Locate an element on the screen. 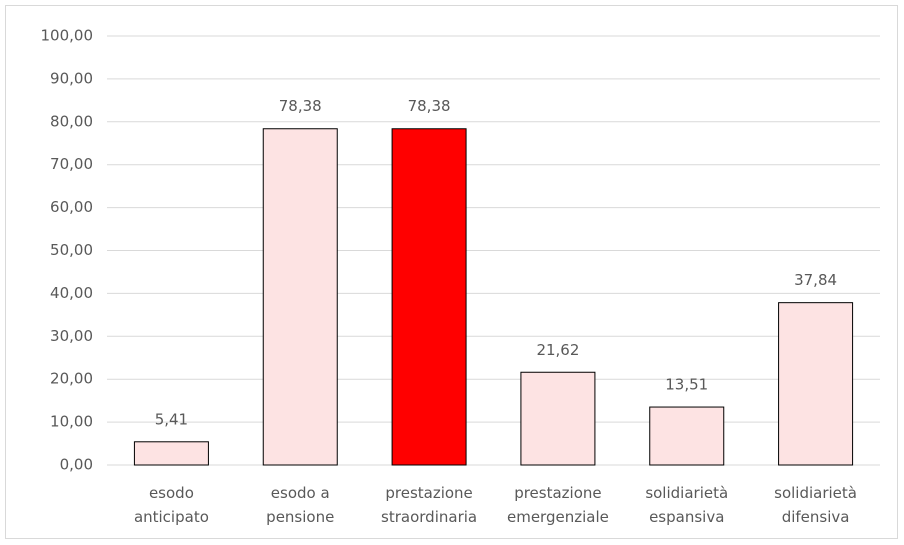  y-tick-label: 60,00 is located at coordinates (71, 207).